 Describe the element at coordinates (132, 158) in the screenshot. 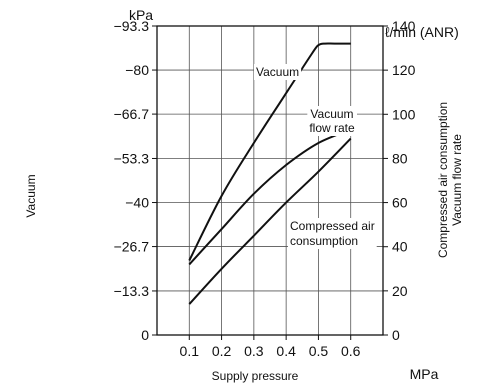

I see `left-tick-label: −53.3` at that location.